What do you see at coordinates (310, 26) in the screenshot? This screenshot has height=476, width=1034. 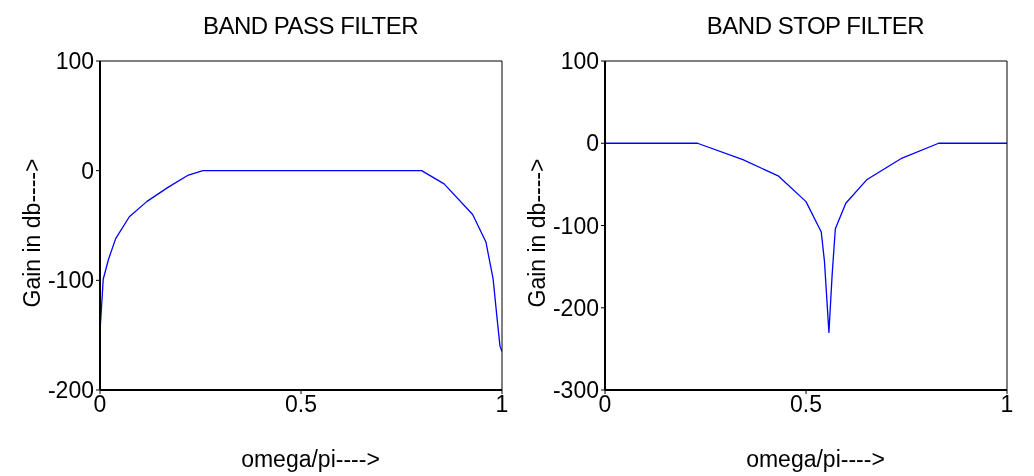 I see `chart-title: BAND PASS FILTER` at bounding box center [310, 26].